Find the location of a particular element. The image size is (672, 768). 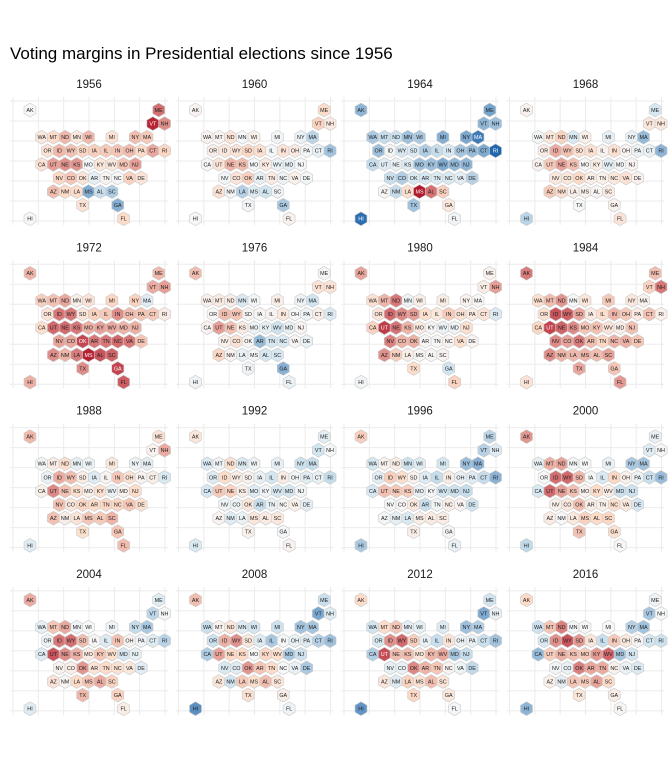

state-hex-ne: NE is located at coordinates (65, 491).